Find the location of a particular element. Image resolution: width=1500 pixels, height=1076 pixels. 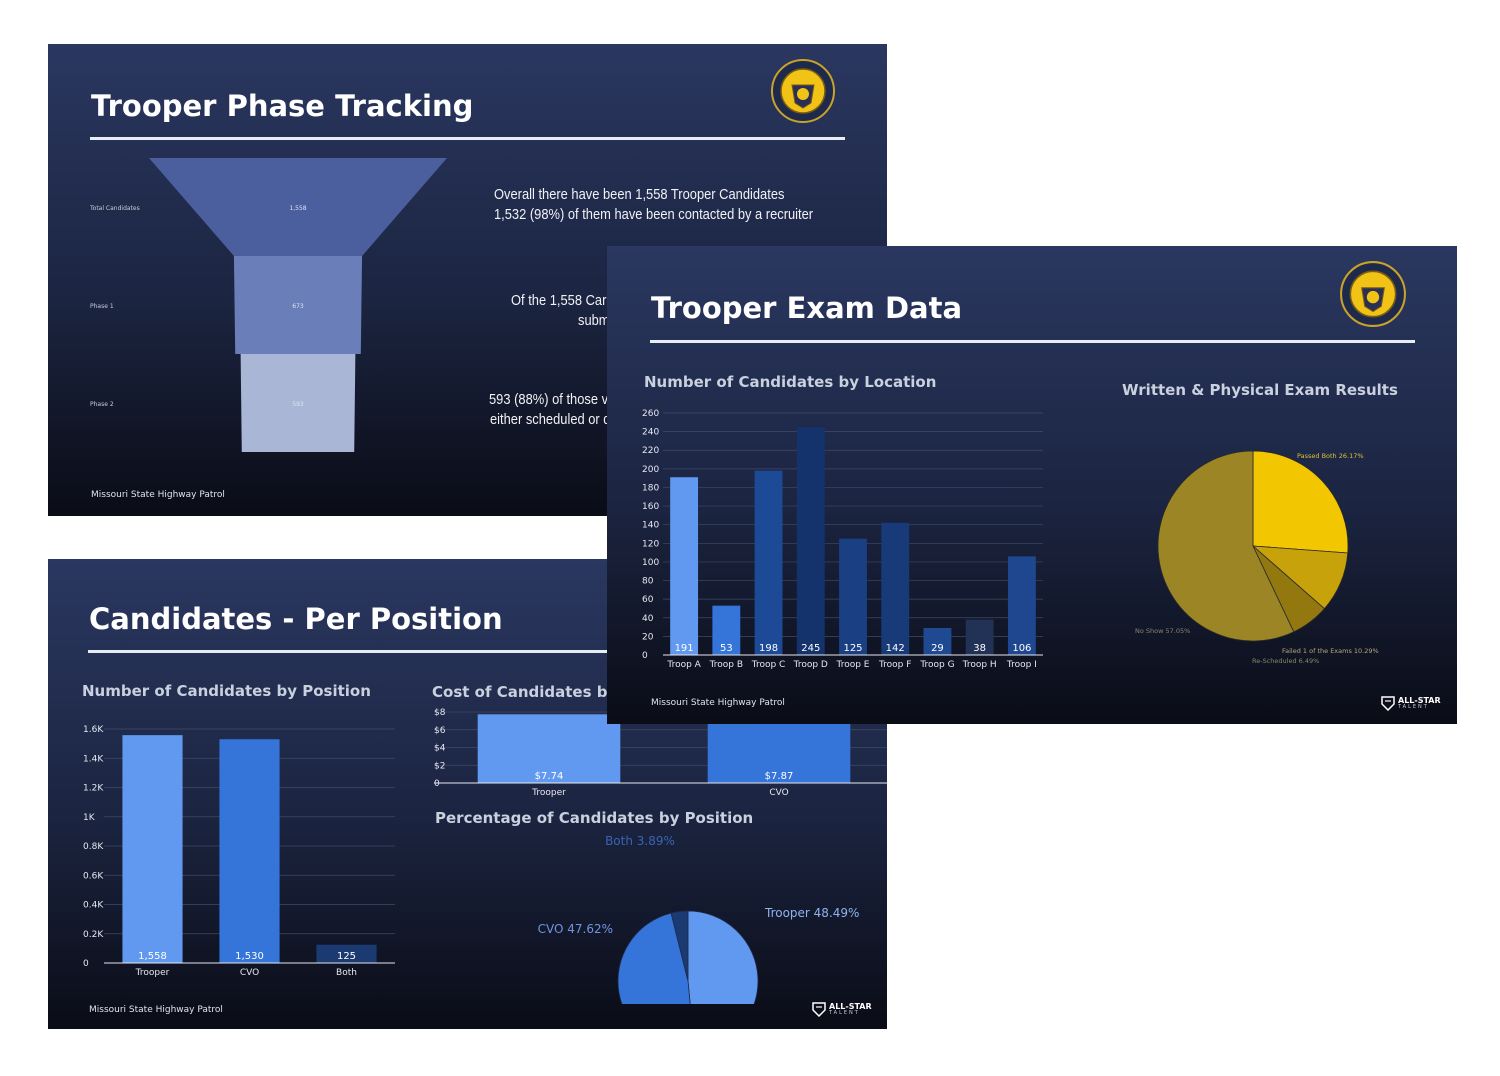

chart-heading: Number of Candidates by Position is located at coordinates (226, 691).